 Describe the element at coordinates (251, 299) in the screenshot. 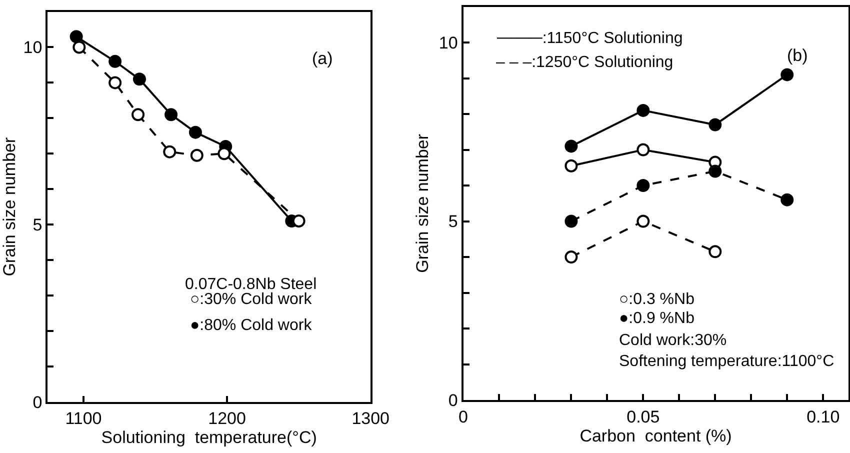

I see `annotation: ○:30% Cold work` at that location.